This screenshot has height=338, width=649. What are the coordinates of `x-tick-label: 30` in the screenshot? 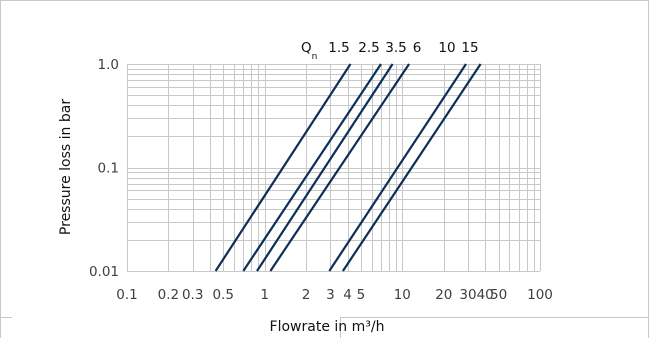 It's located at (467, 295).